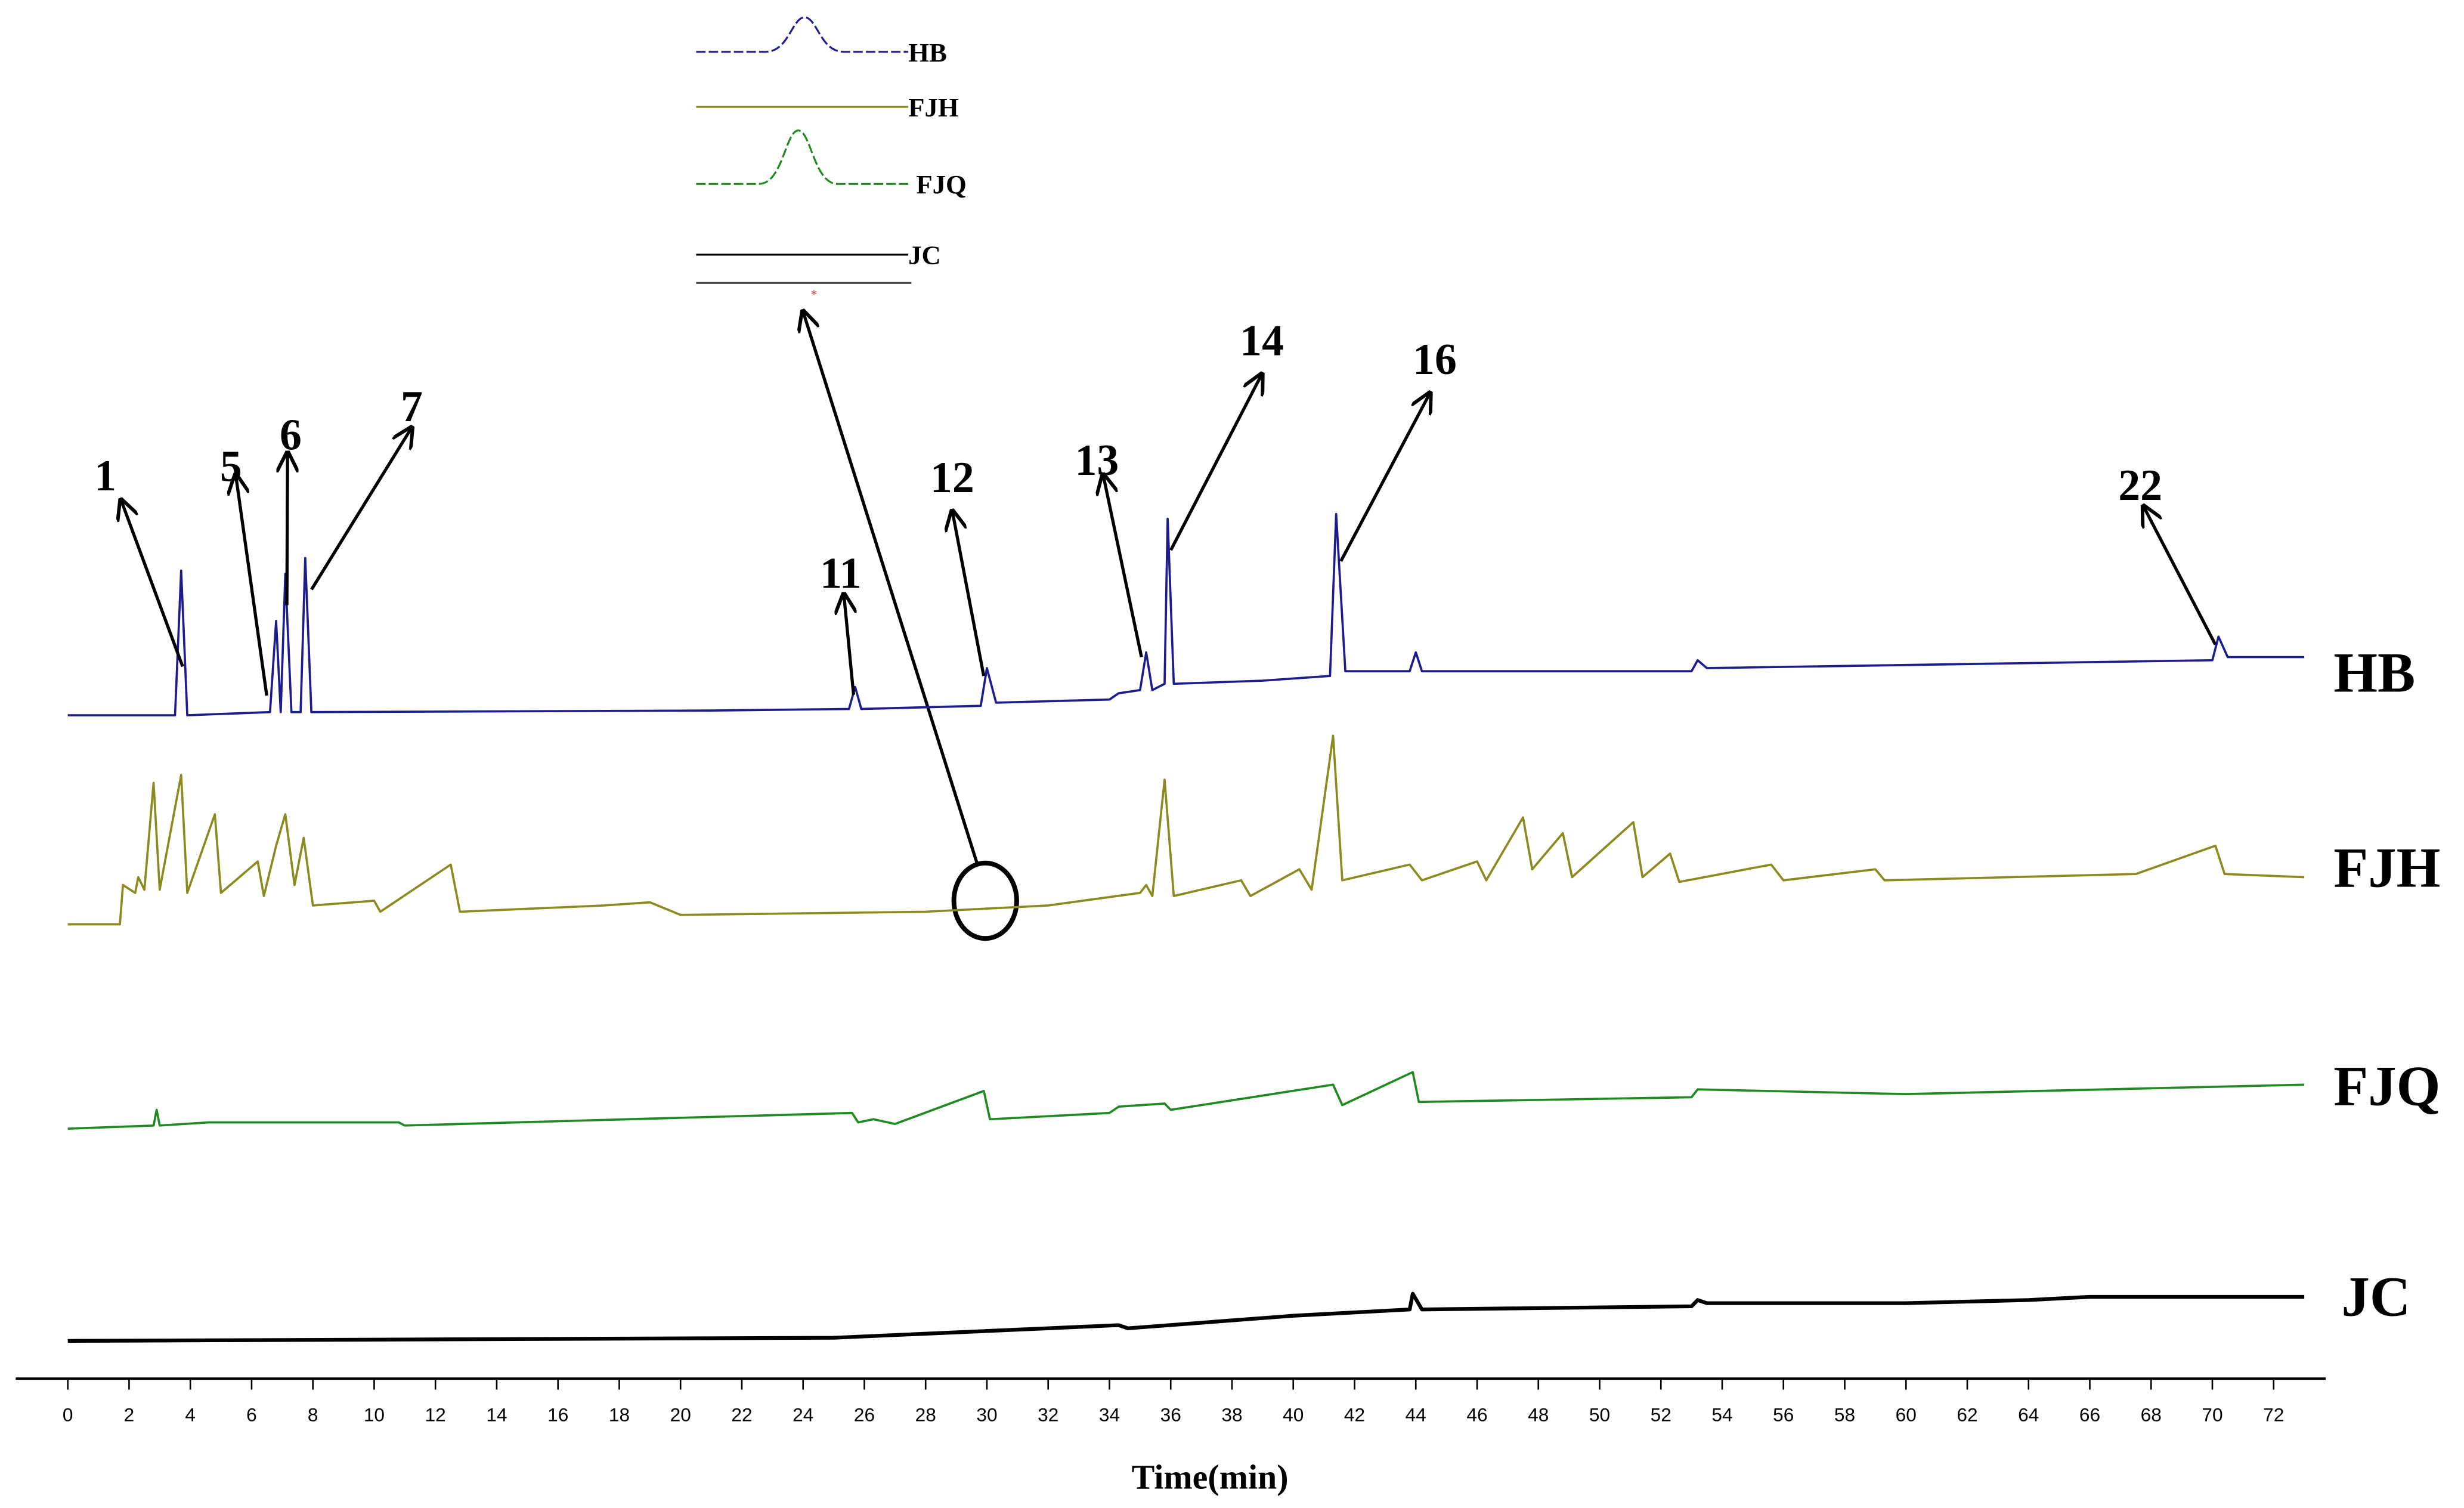  What do you see at coordinates (1355, 1414) in the screenshot?
I see `x-tick-label: 42` at bounding box center [1355, 1414].